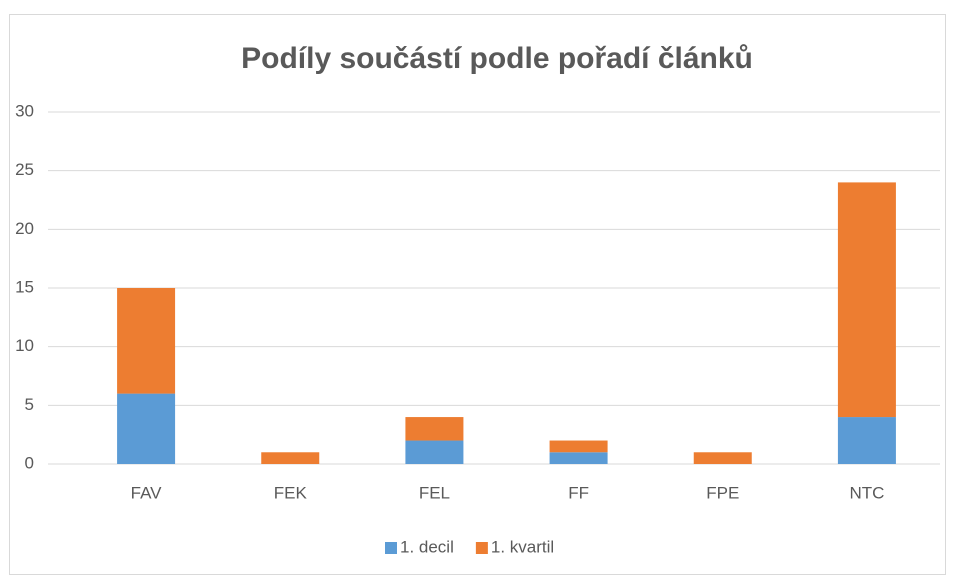 This screenshot has width=956, height=579. I want to click on legend-label: 1. kvartil, so click(522, 546).